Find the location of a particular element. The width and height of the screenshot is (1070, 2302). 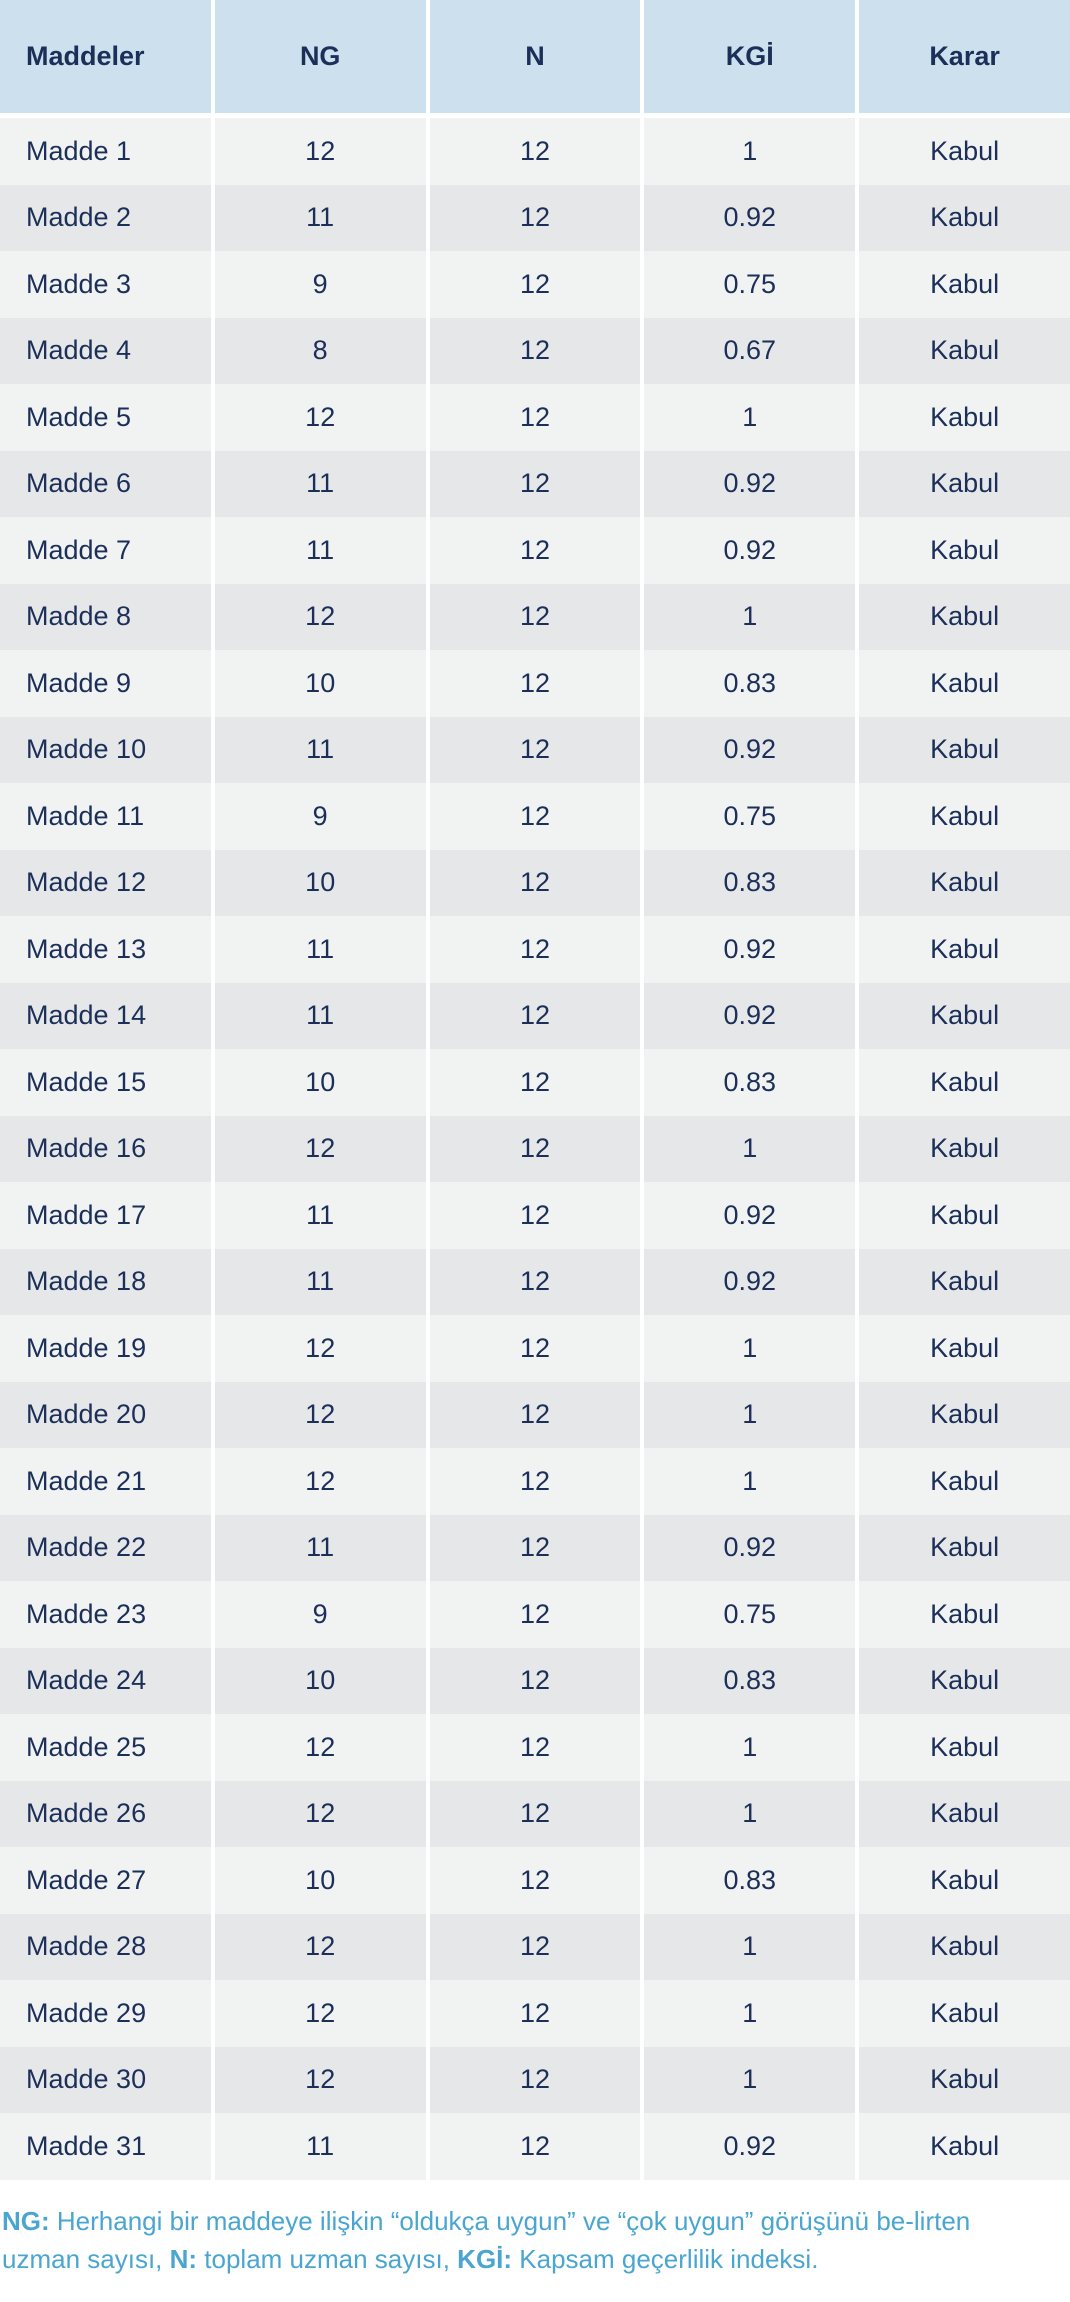

cell-madde: Madde 3 is located at coordinates (105, 284).